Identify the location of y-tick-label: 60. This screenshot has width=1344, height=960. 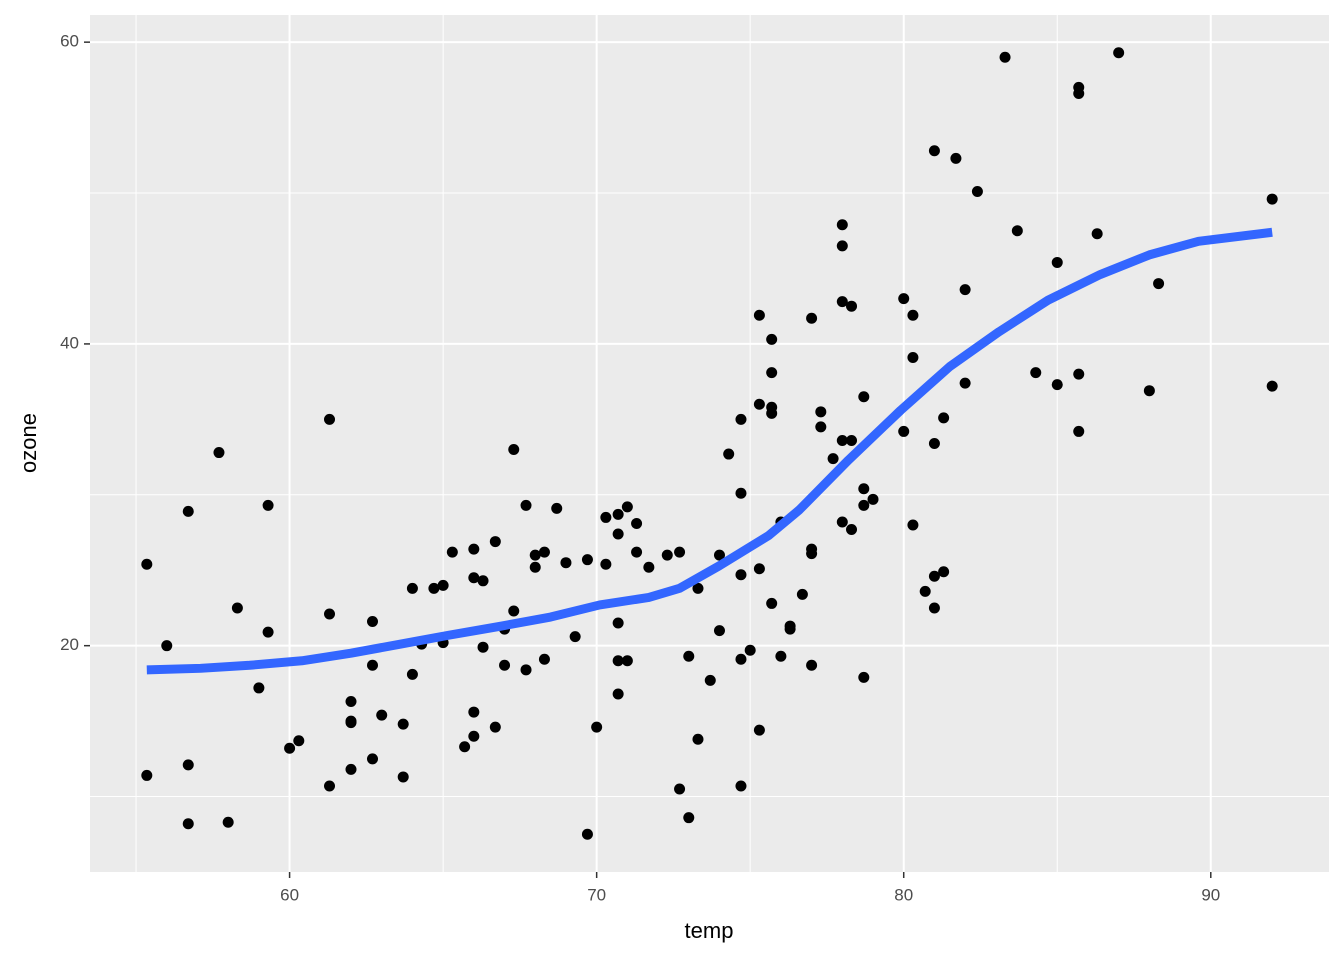
(69, 41).